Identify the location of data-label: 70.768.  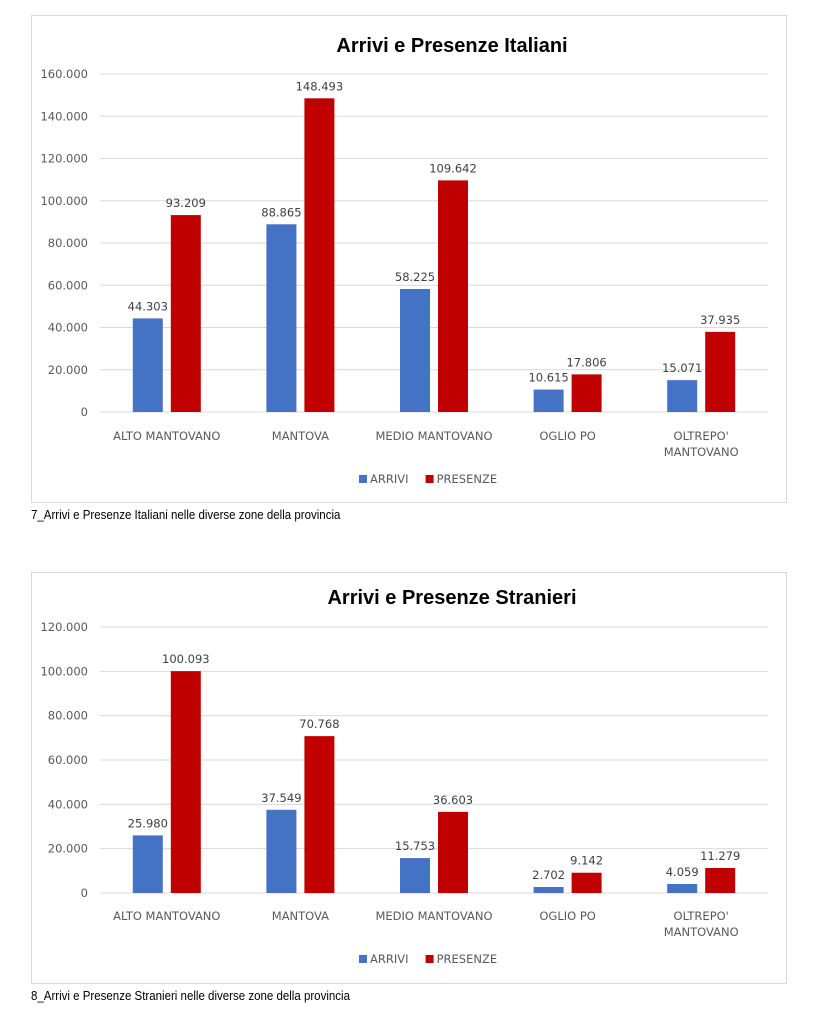
(319, 724).